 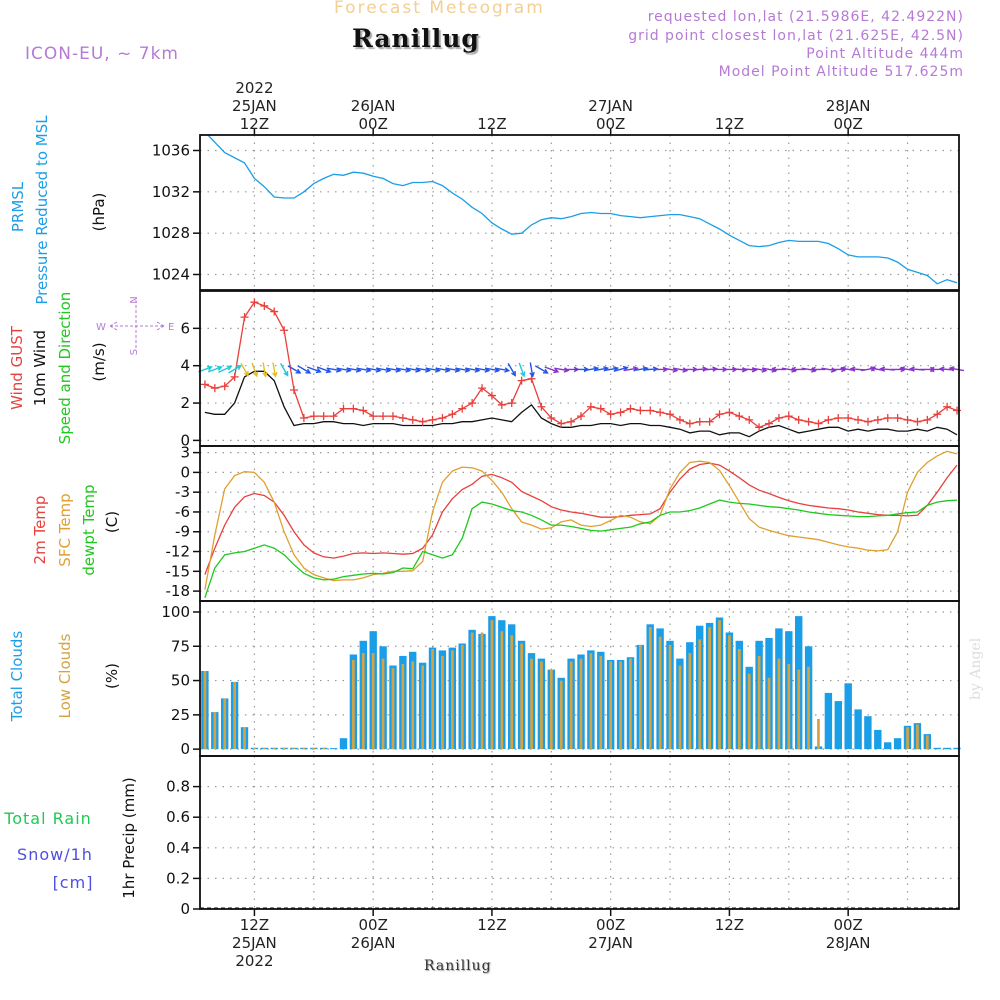 I want to click on temperature-ytick-label: -9, so click(x=182, y=532).